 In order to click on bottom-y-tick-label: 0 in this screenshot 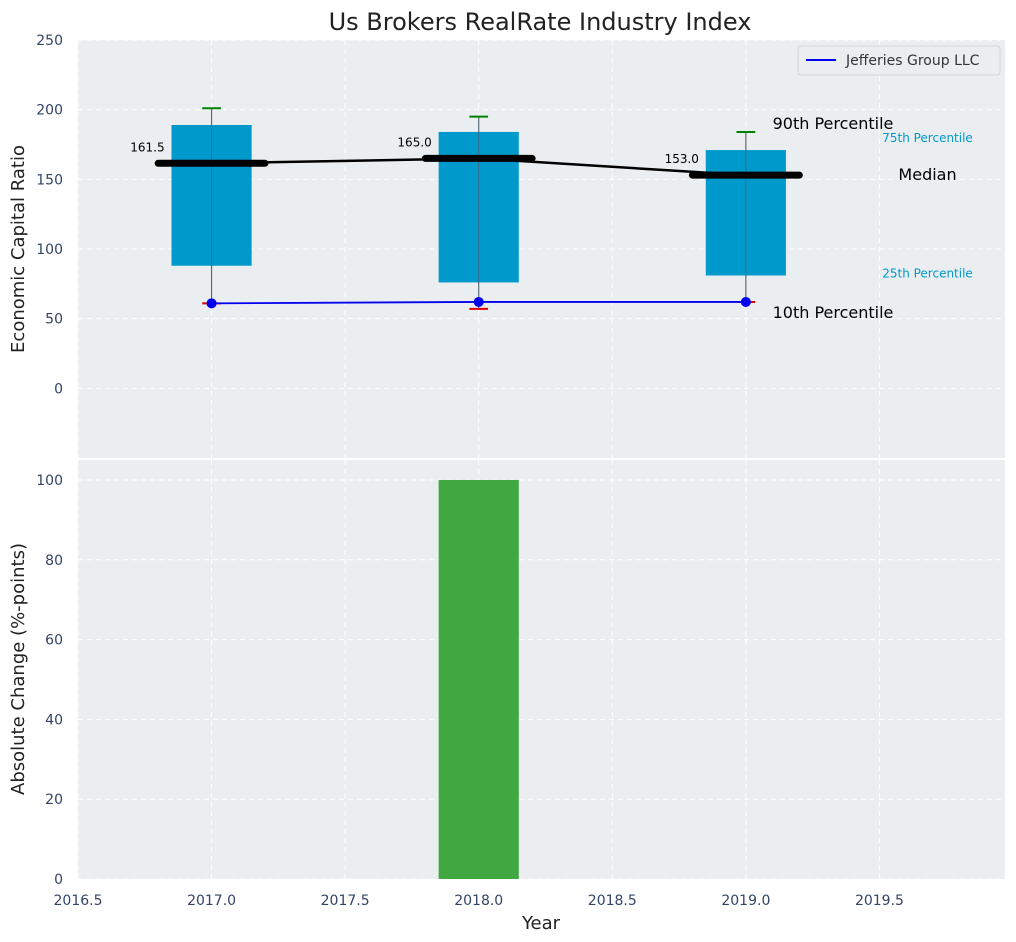, I will do `click(58, 880)`.